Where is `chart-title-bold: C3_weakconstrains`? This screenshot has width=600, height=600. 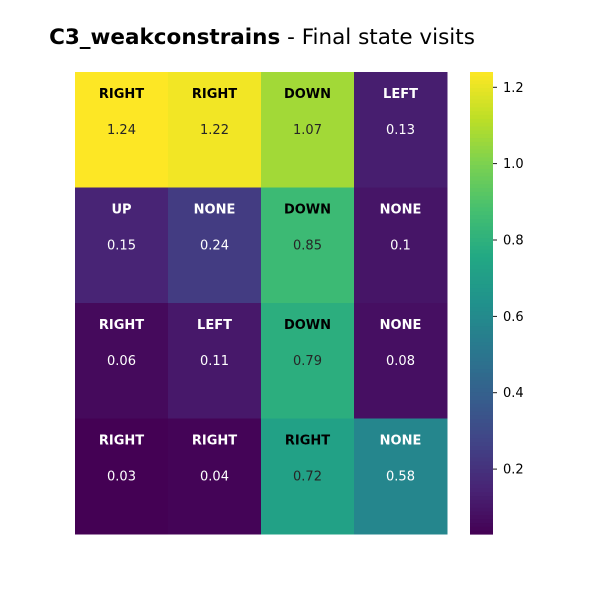
chart-title-bold: C3_weakconstrains is located at coordinates (164, 37).